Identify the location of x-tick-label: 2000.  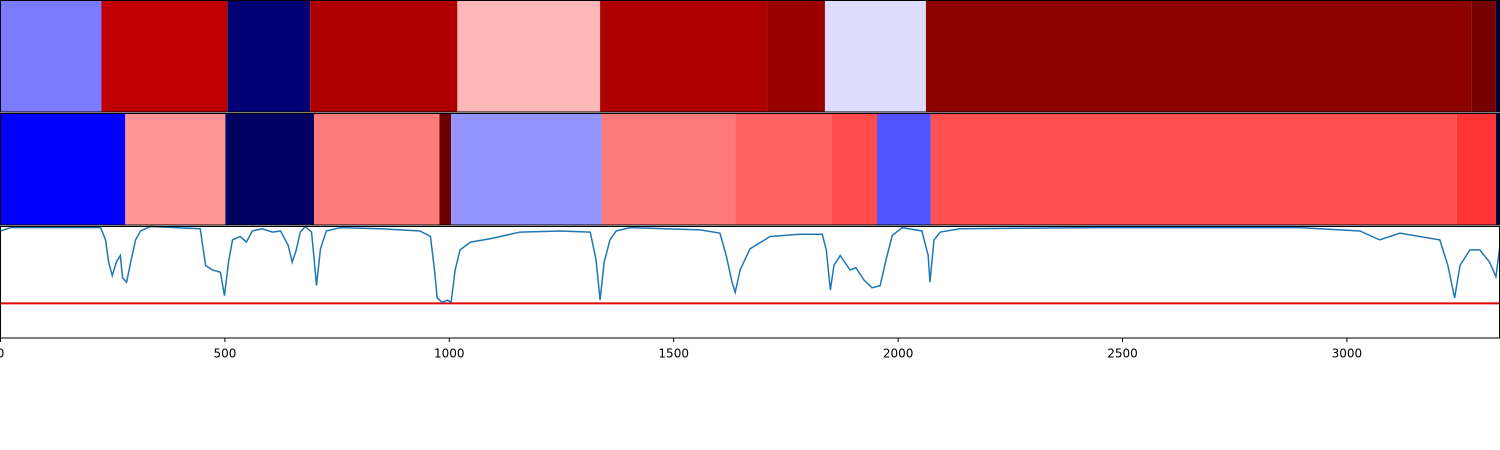
(898, 354).